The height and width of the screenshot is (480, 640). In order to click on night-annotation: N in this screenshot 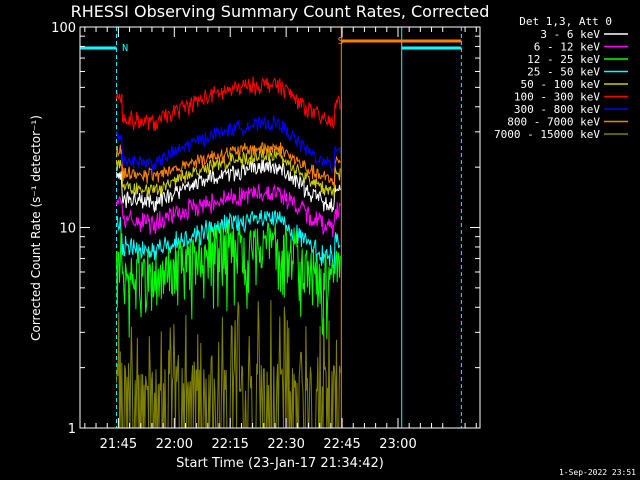, I will do `click(125, 48)`.